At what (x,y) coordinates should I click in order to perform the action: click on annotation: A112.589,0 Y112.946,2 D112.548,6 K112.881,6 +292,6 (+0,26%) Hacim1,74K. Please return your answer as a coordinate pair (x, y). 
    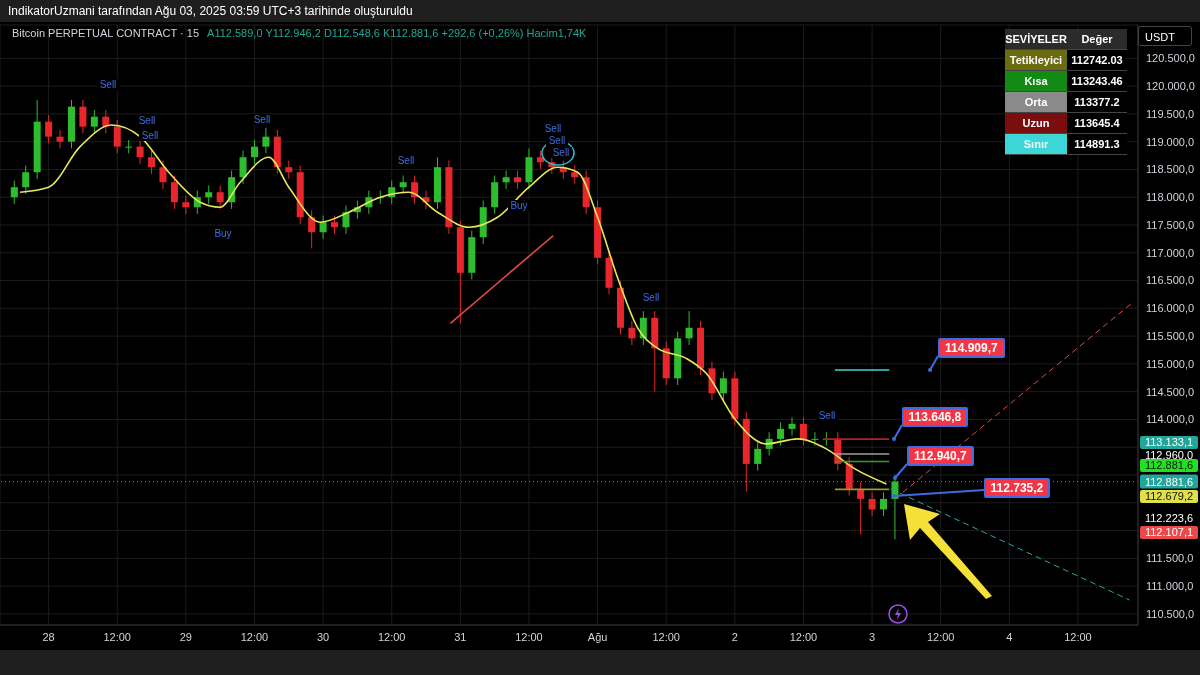
    Looking at the image, I should click on (397, 33).